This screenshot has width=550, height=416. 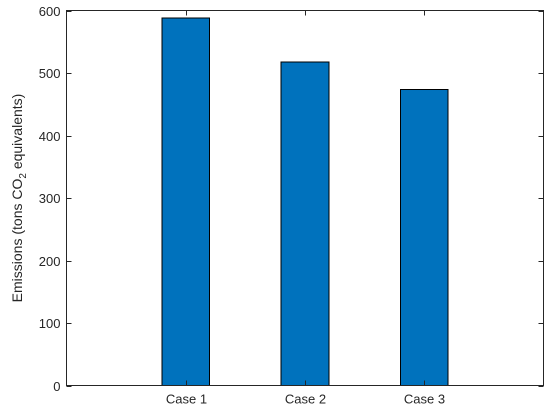 I want to click on y-tick-label: 200, so click(x=50, y=261).